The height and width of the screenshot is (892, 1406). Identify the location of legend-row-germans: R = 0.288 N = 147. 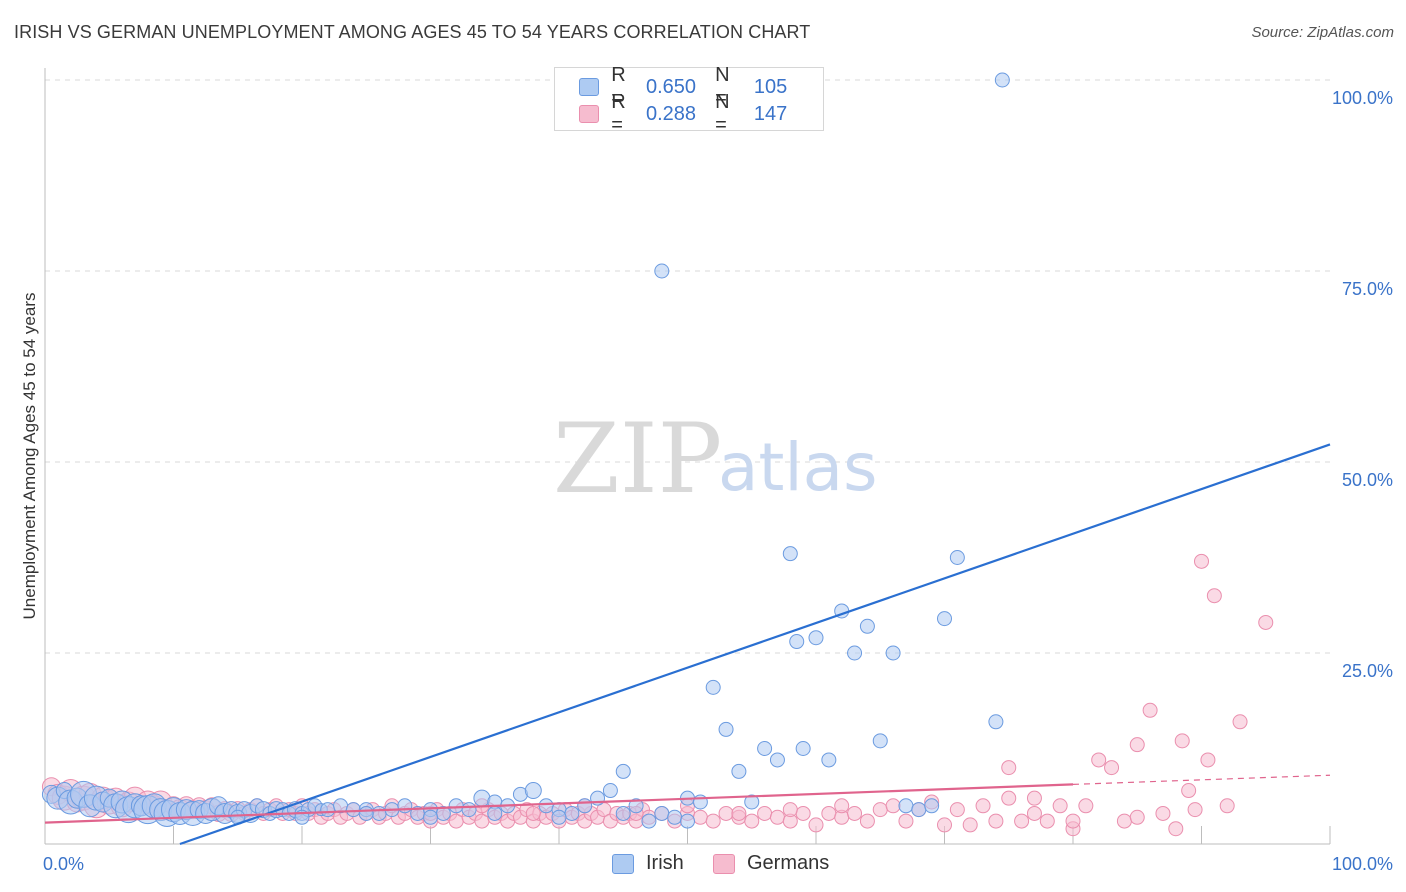
(701, 113).